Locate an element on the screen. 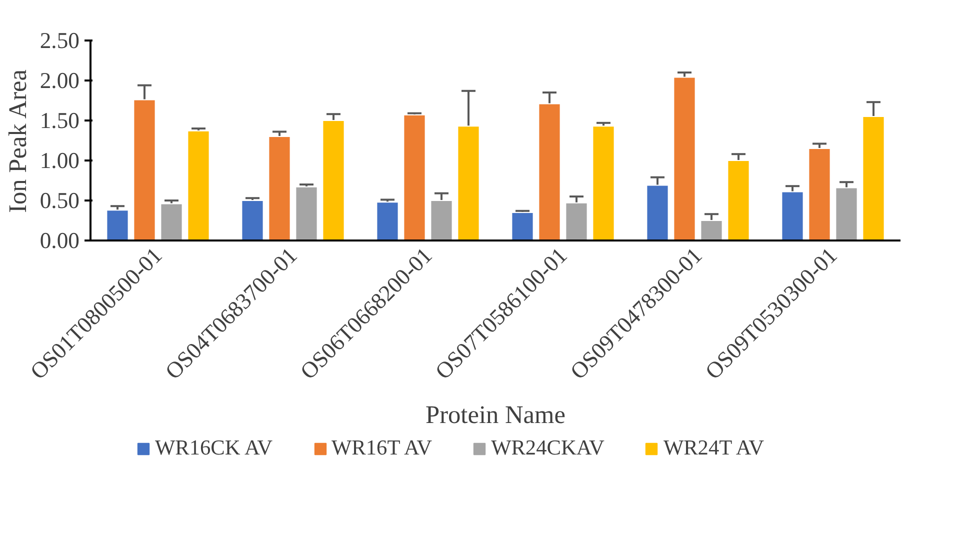 The height and width of the screenshot is (551, 976). legend-label: WR16CK AV is located at coordinates (214, 448).